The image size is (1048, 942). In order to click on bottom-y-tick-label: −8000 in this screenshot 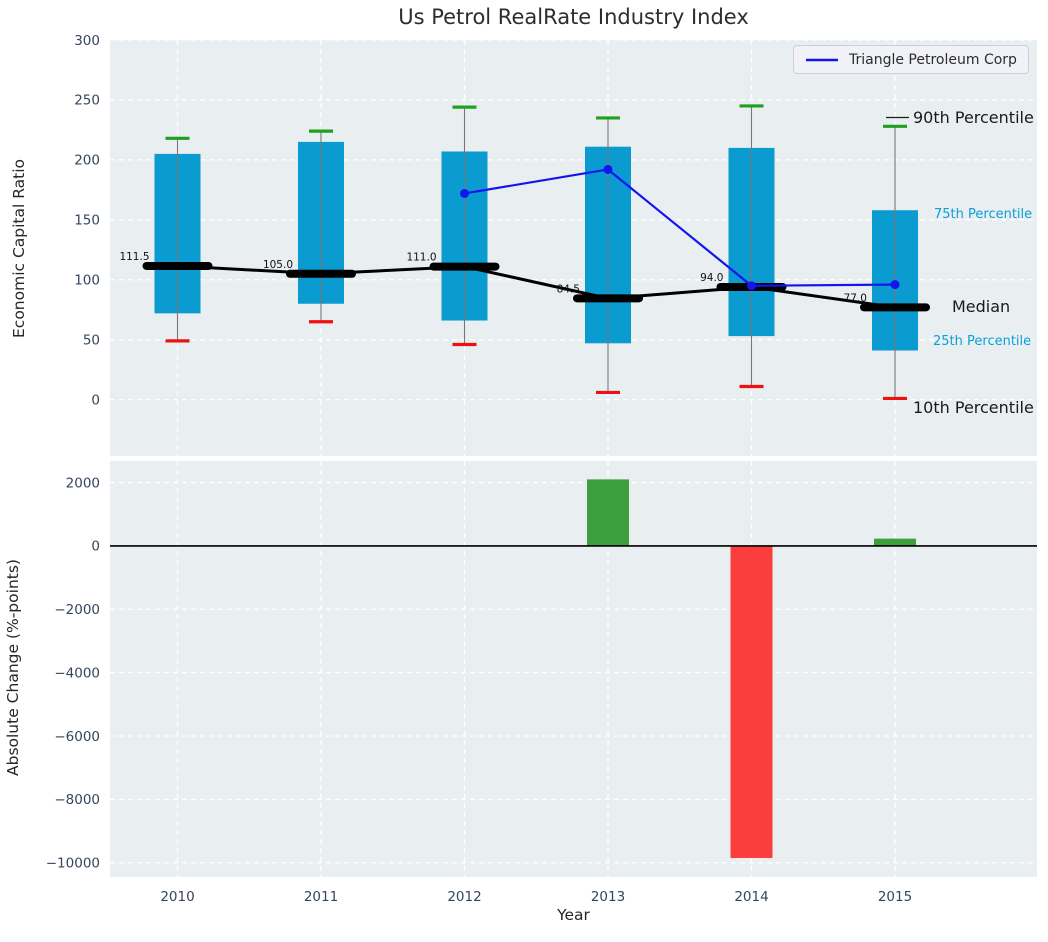, I will do `click(77, 800)`.